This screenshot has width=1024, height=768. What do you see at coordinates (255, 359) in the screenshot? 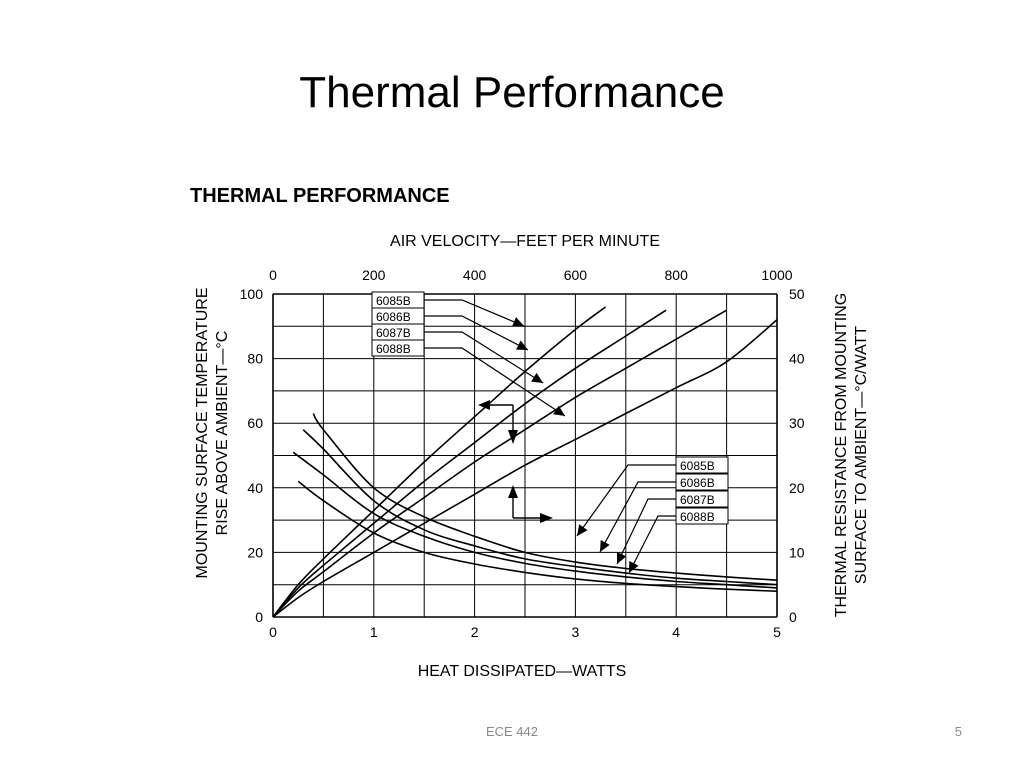
I see `left-tick-label: 80` at bounding box center [255, 359].